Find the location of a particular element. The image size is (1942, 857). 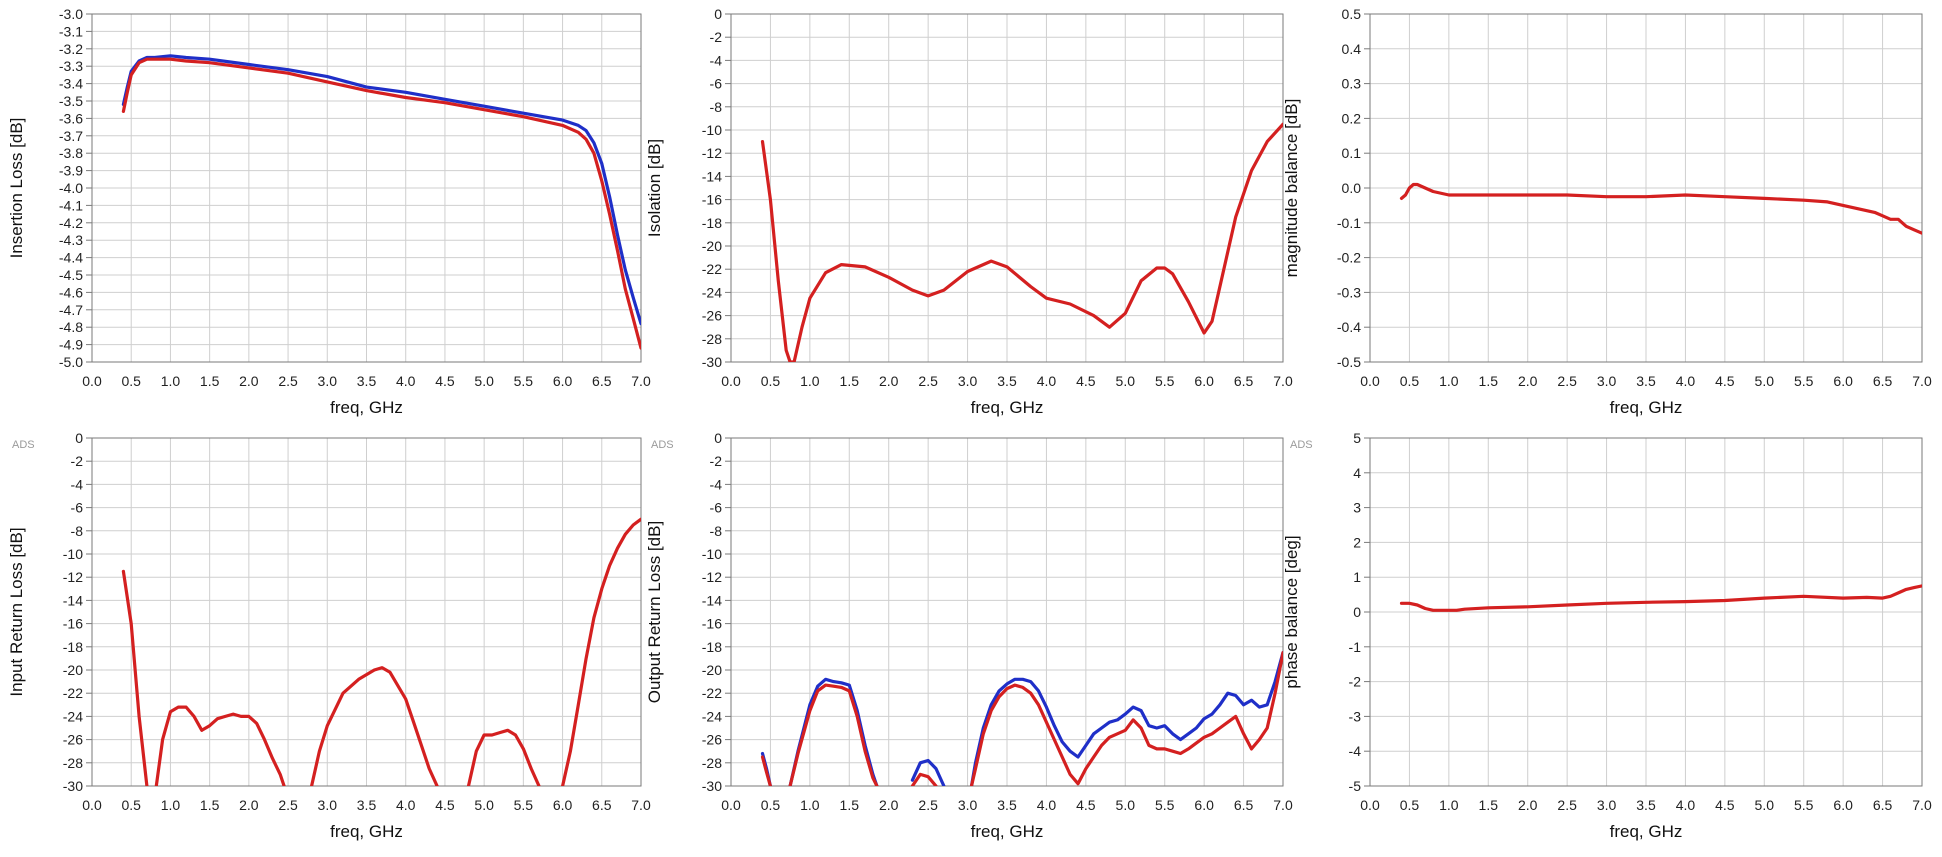

y-axis-label: Insertion Loss [dB] is located at coordinates (16, 188).